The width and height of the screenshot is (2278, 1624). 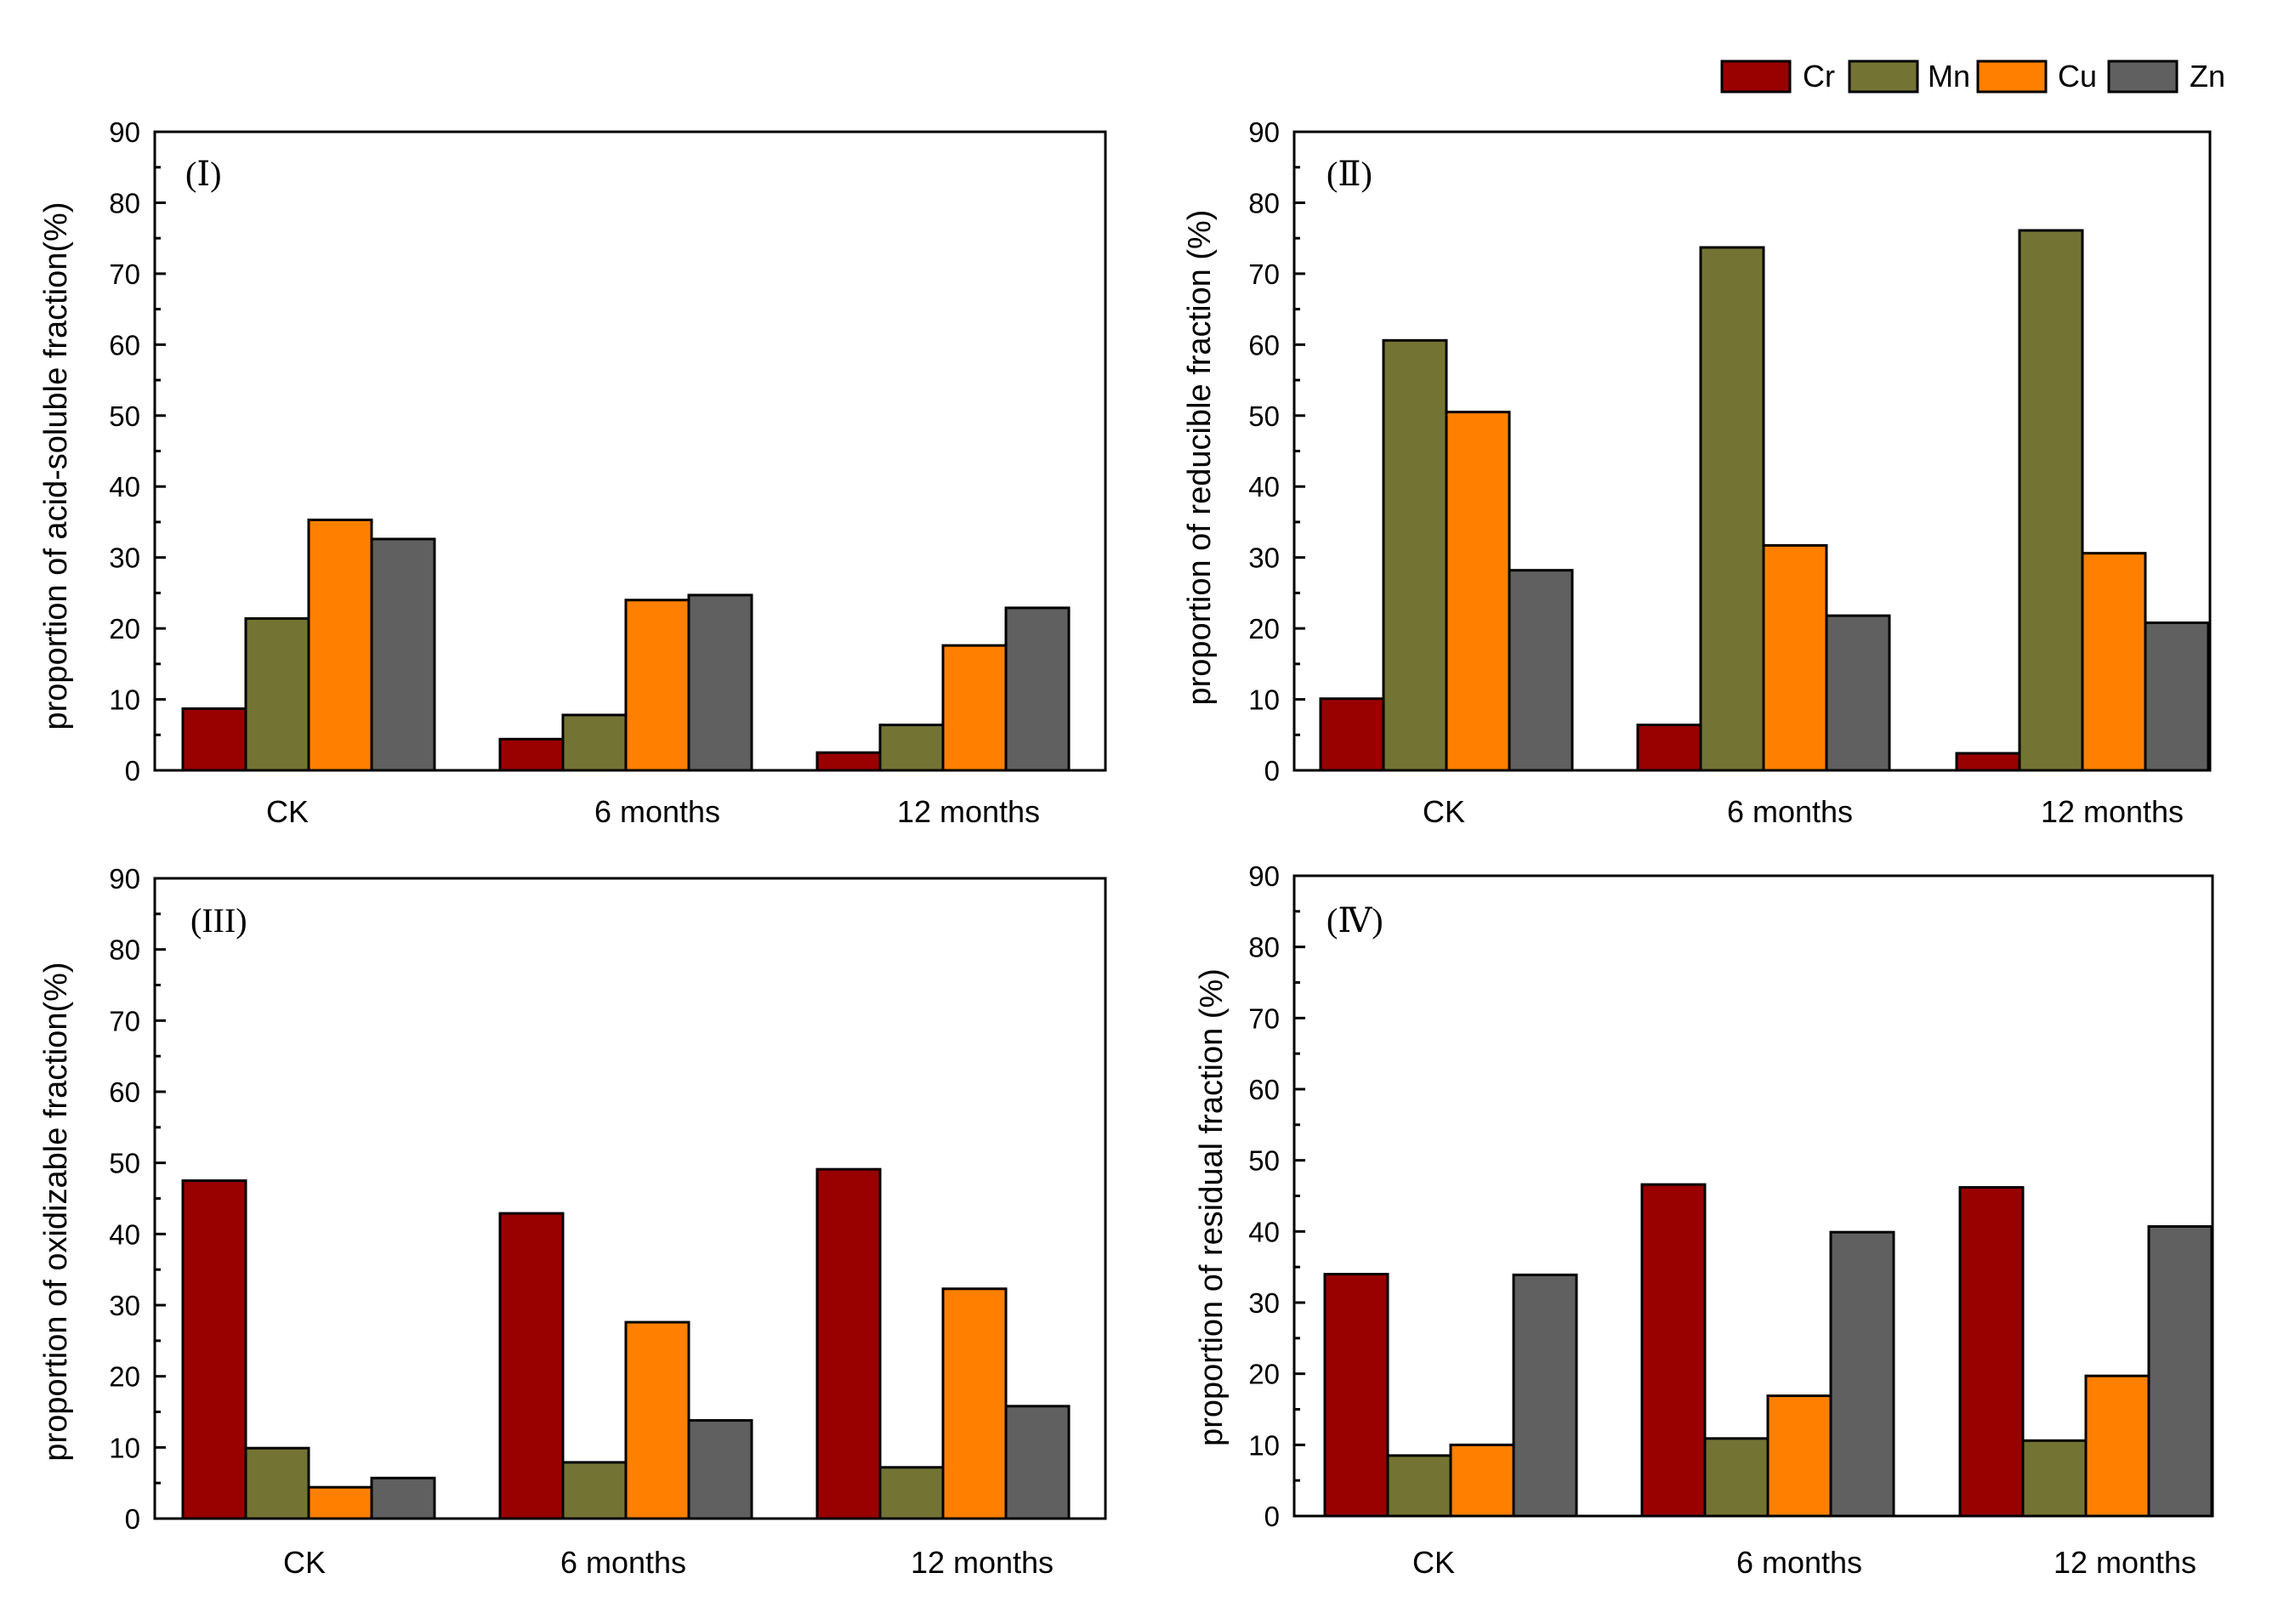 What do you see at coordinates (1264, 1018) in the screenshot?
I see `y-tick-label: 70` at bounding box center [1264, 1018].